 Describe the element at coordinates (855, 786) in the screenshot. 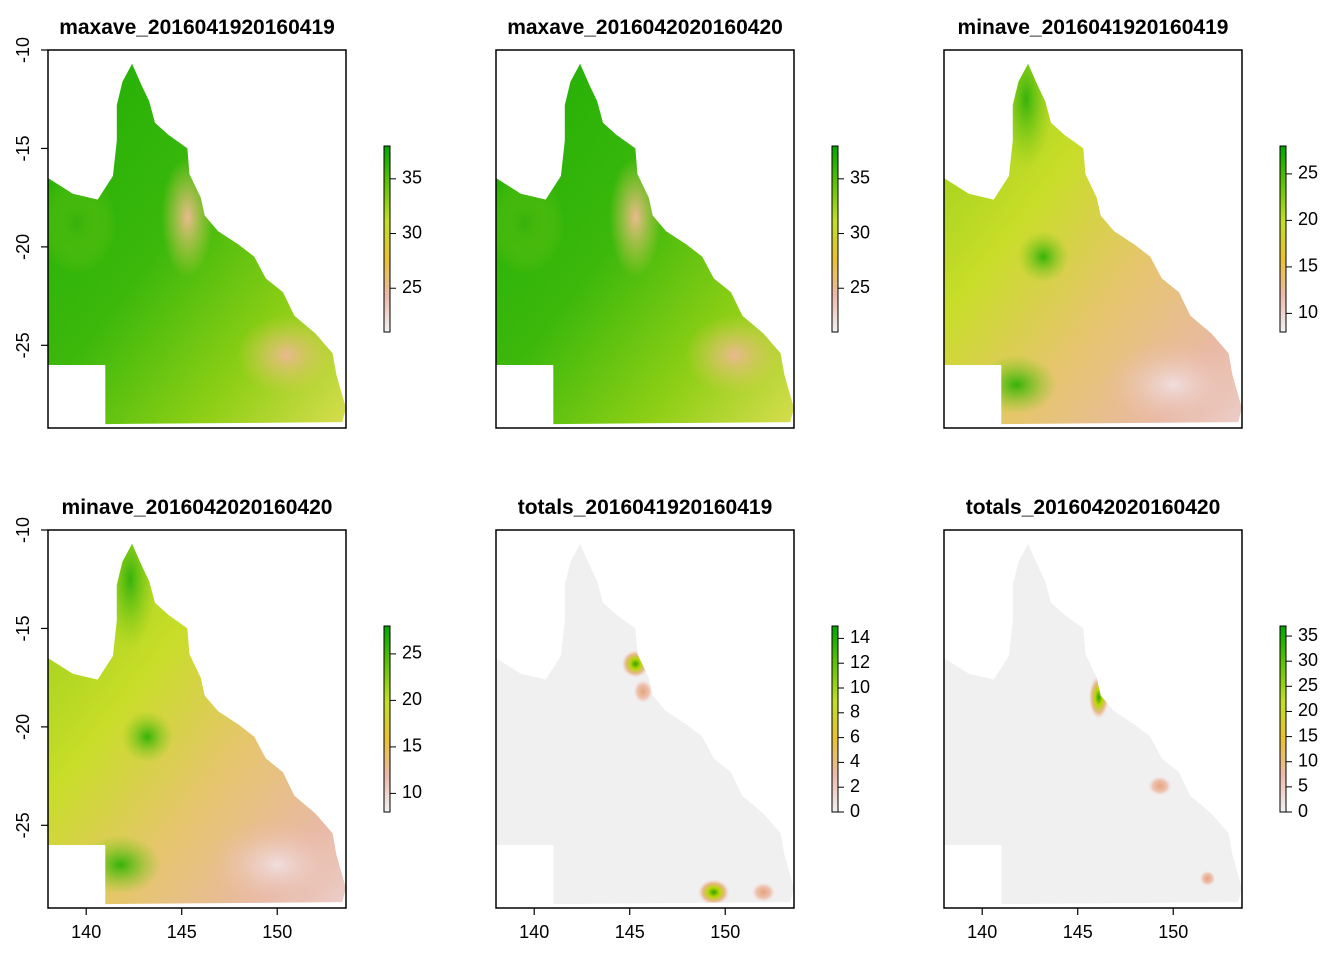

I see `legend-tick-label: 2` at that location.